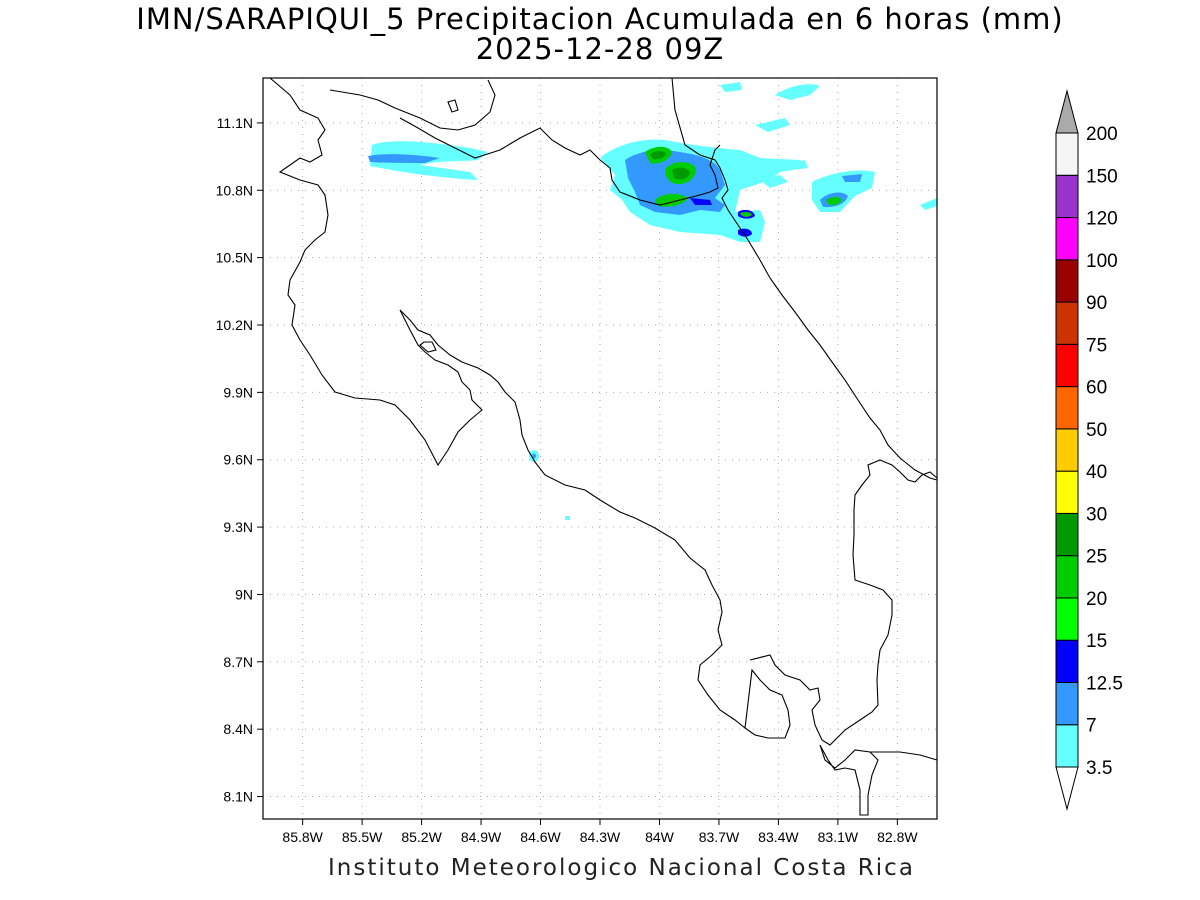 This screenshot has width=1200, height=900. I want to click on colorbar-level-label: 100, so click(1102, 261).